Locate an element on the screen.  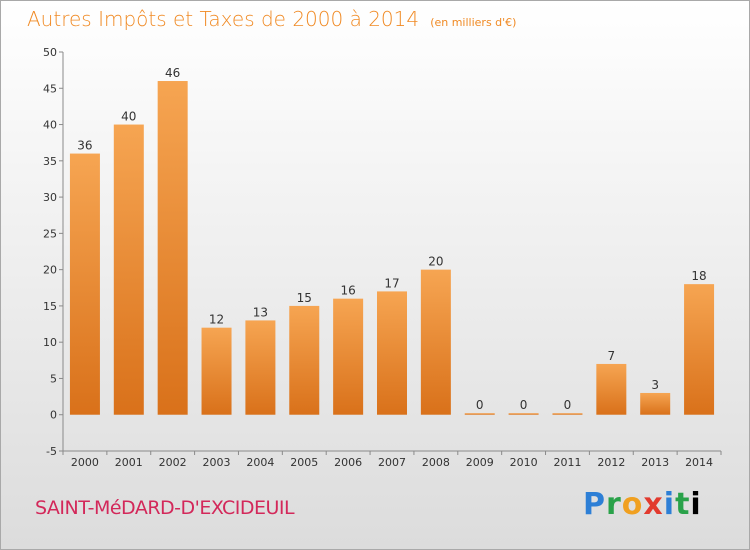
data-label: 15 is located at coordinates (304, 298).